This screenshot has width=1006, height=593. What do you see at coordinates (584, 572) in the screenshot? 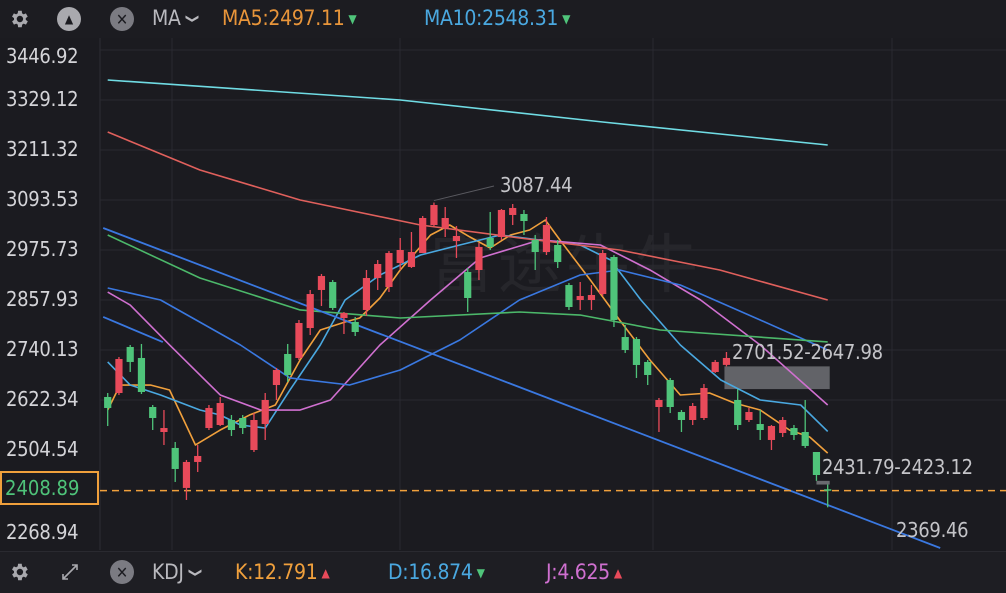
I see `kdj-j-value: J:4.625 ▲` at bounding box center [584, 572].